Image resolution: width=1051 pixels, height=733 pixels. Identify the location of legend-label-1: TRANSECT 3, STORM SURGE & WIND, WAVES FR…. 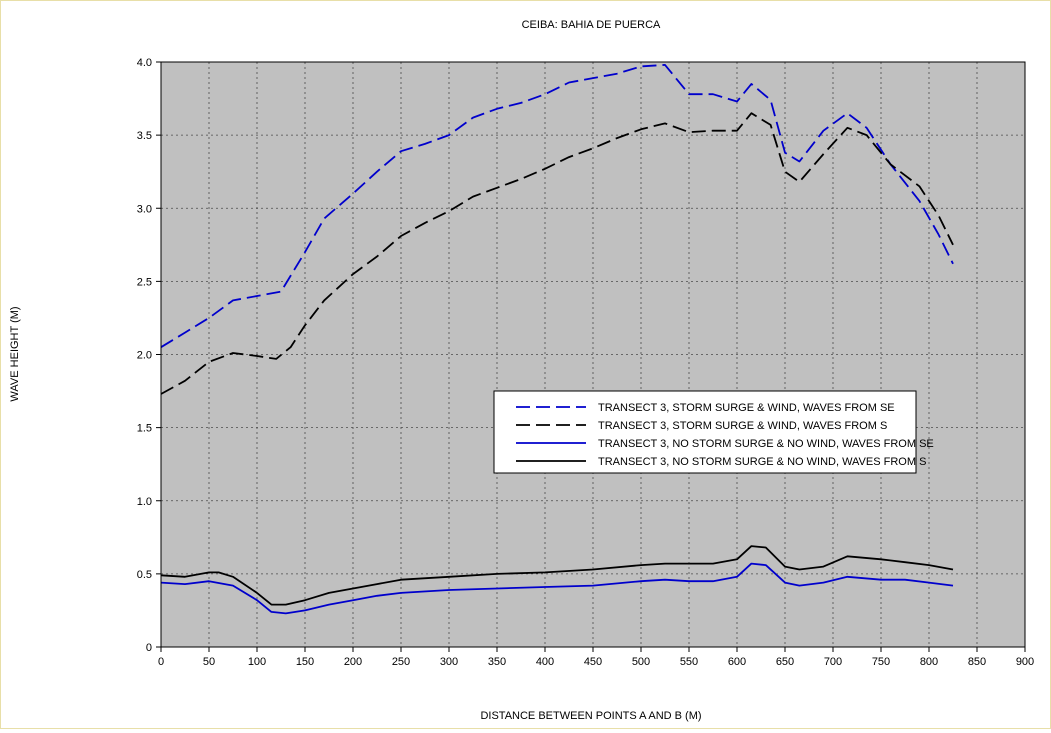
(746, 408).